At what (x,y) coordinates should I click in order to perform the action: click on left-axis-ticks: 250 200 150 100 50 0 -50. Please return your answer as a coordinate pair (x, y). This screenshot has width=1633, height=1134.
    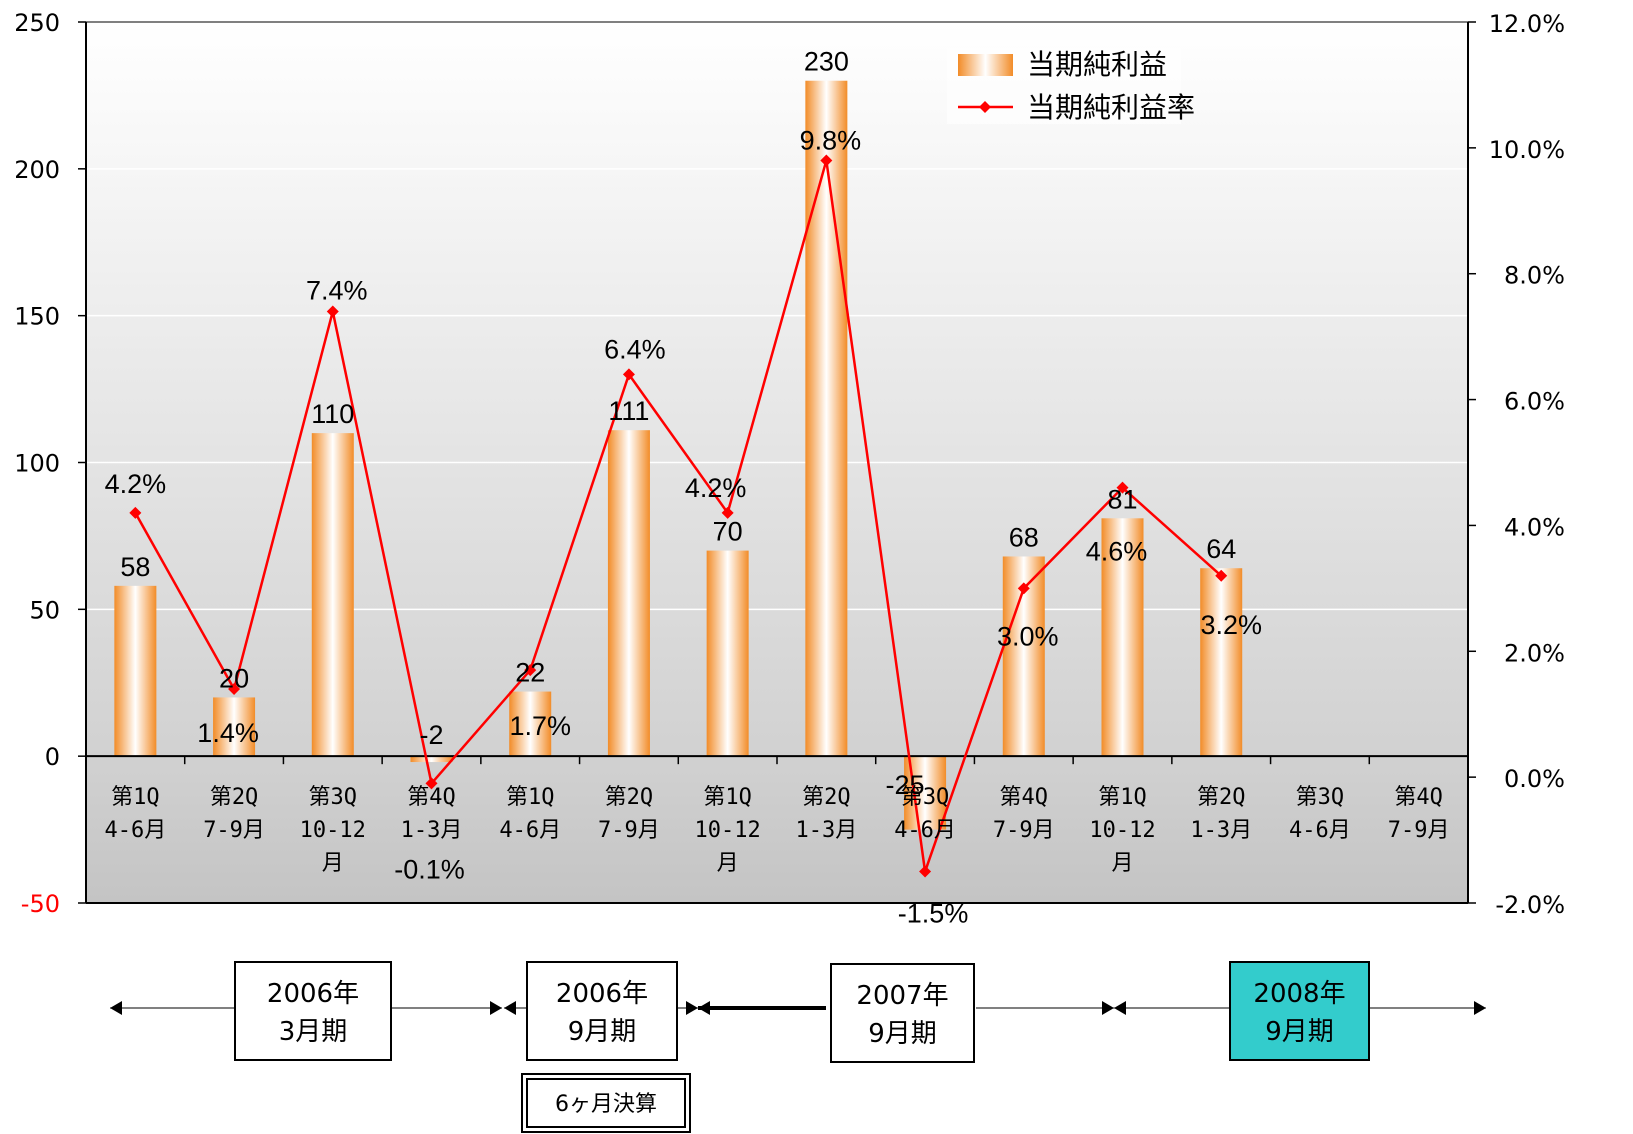
    Looking at the image, I should click on (50, 463).